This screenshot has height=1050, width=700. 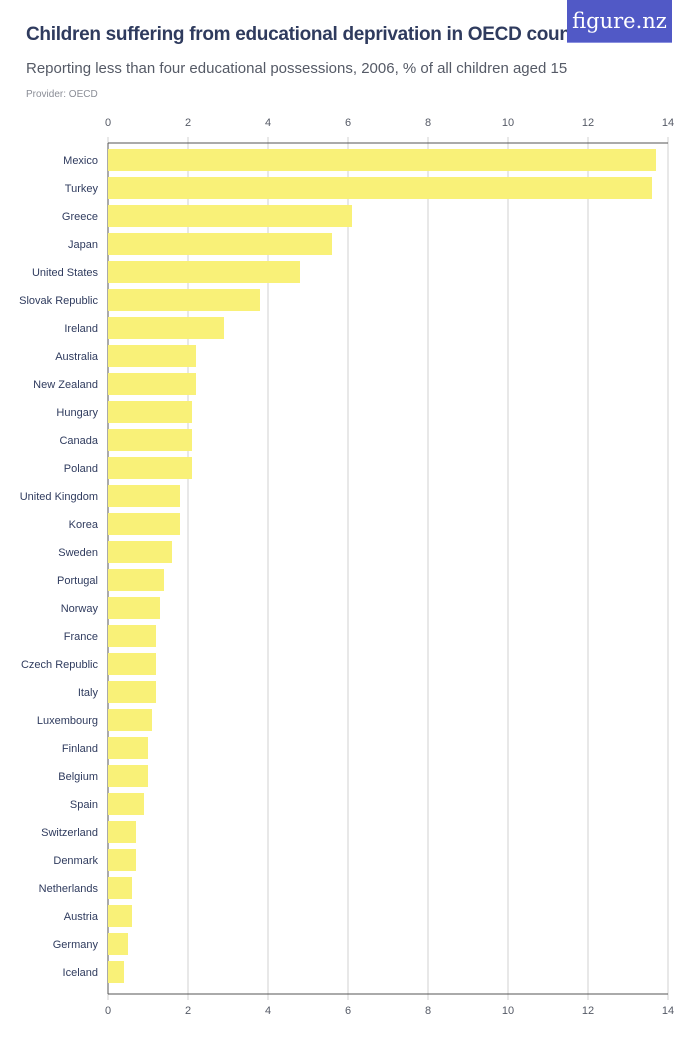 I want to click on category-label: Canada, so click(x=78, y=441).